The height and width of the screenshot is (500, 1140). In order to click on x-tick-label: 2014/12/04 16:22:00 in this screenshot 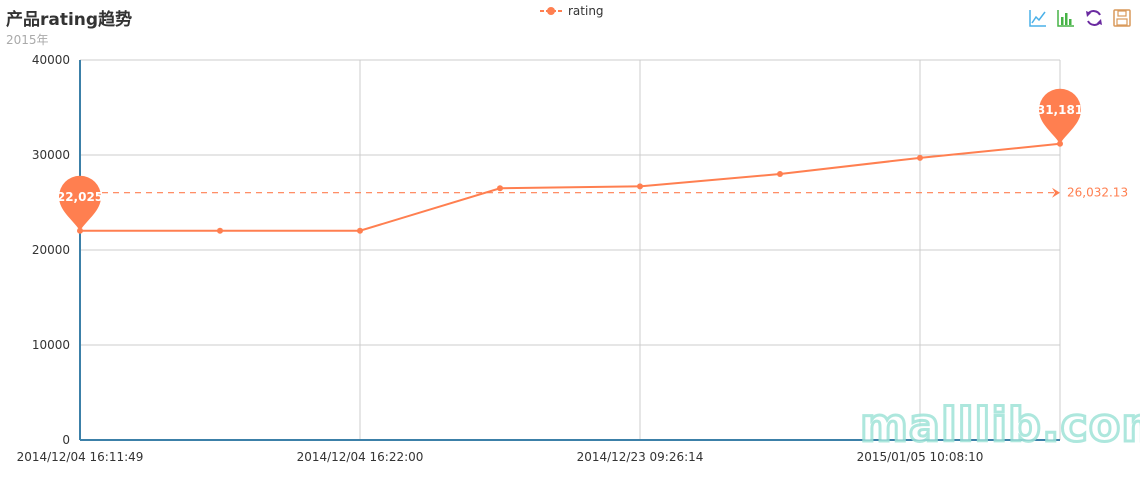, I will do `click(360, 457)`.